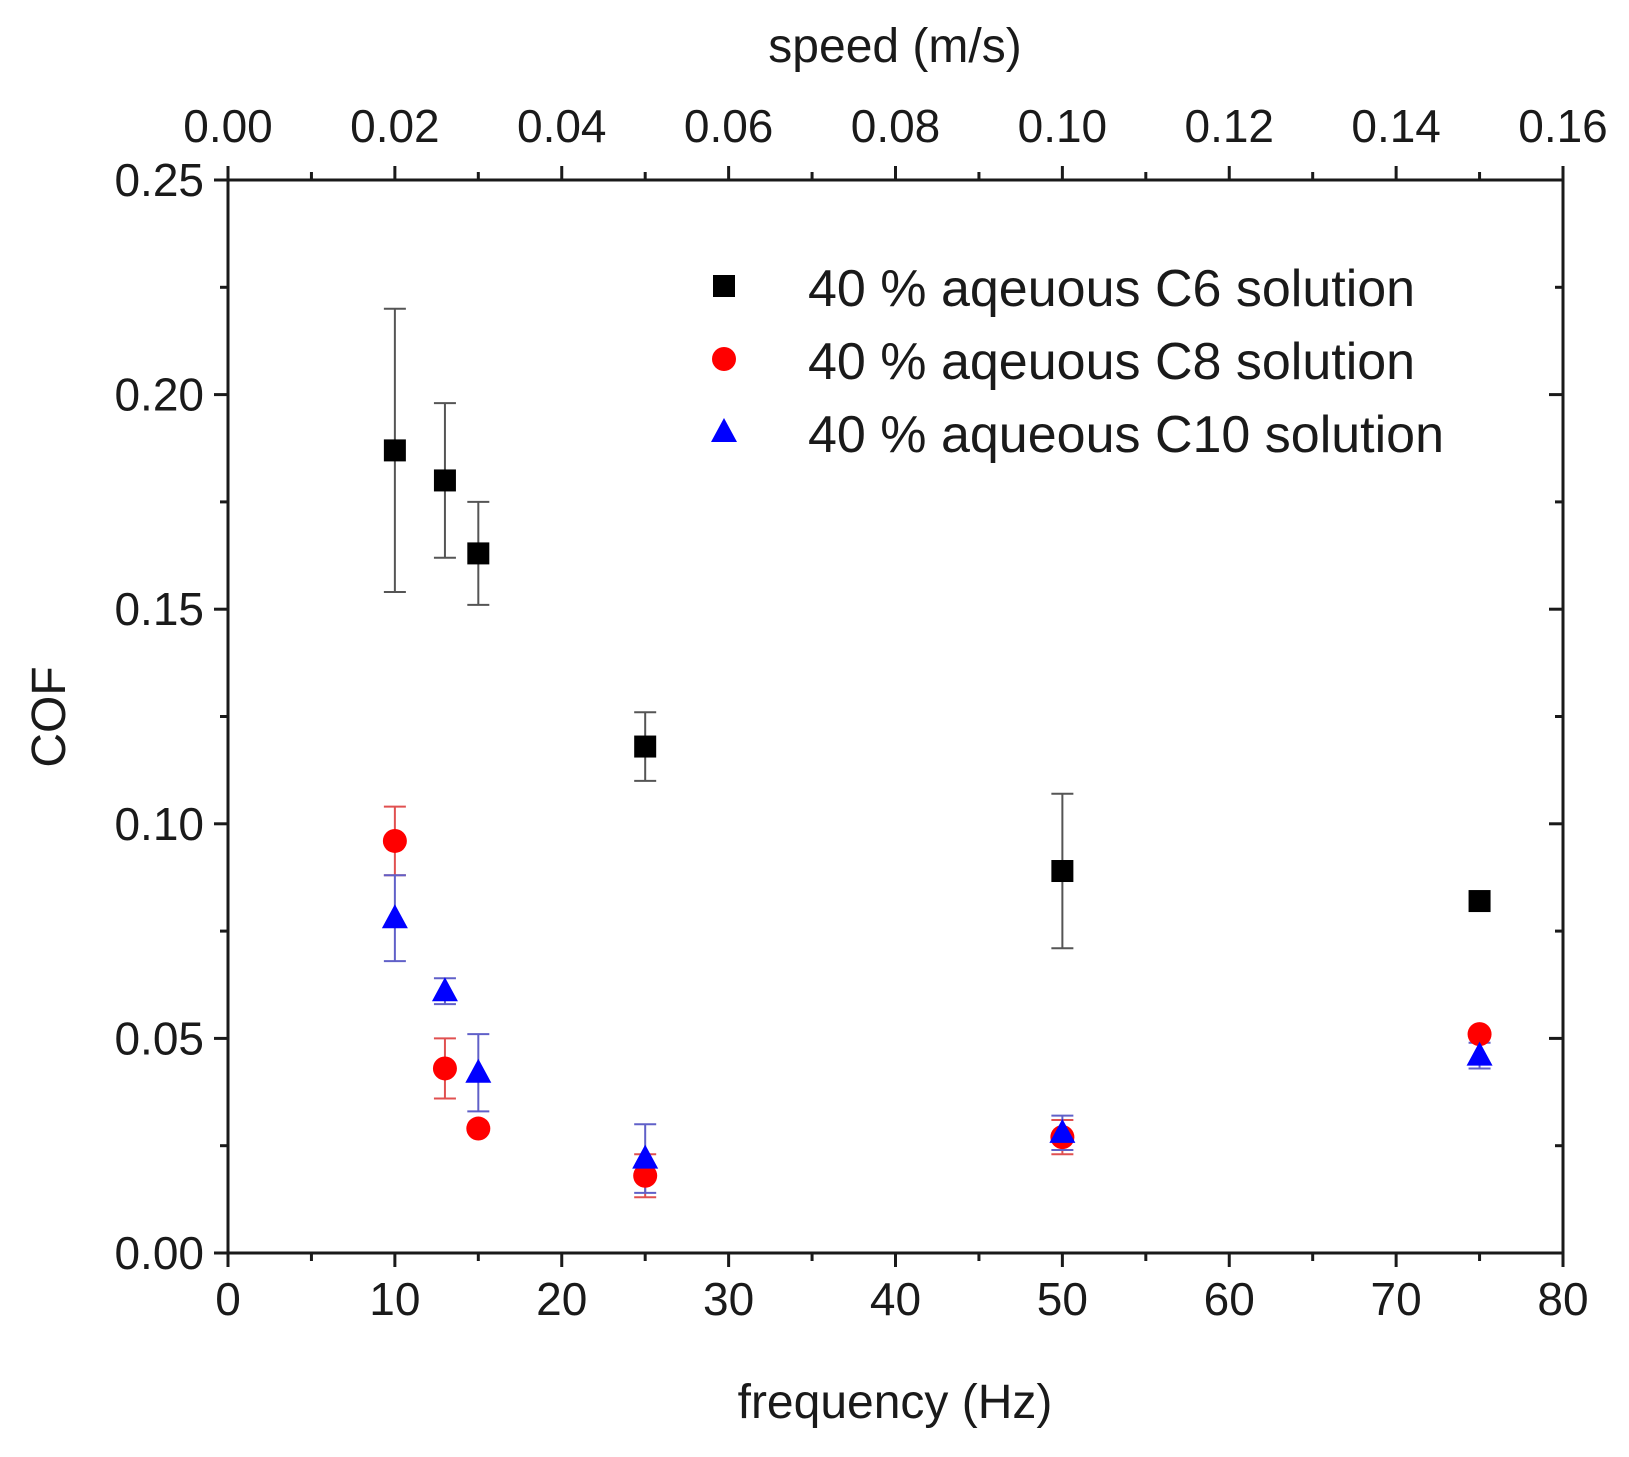  What do you see at coordinates (1396, 1299) in the screenshot?
I see `x-tick-label: 70` at bounding box center [1396, 1299].